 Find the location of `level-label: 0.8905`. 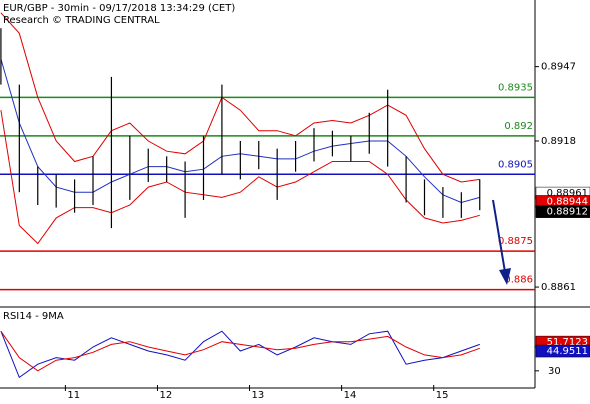

level-label: 0.8905 is located at coordinates (515, 164).